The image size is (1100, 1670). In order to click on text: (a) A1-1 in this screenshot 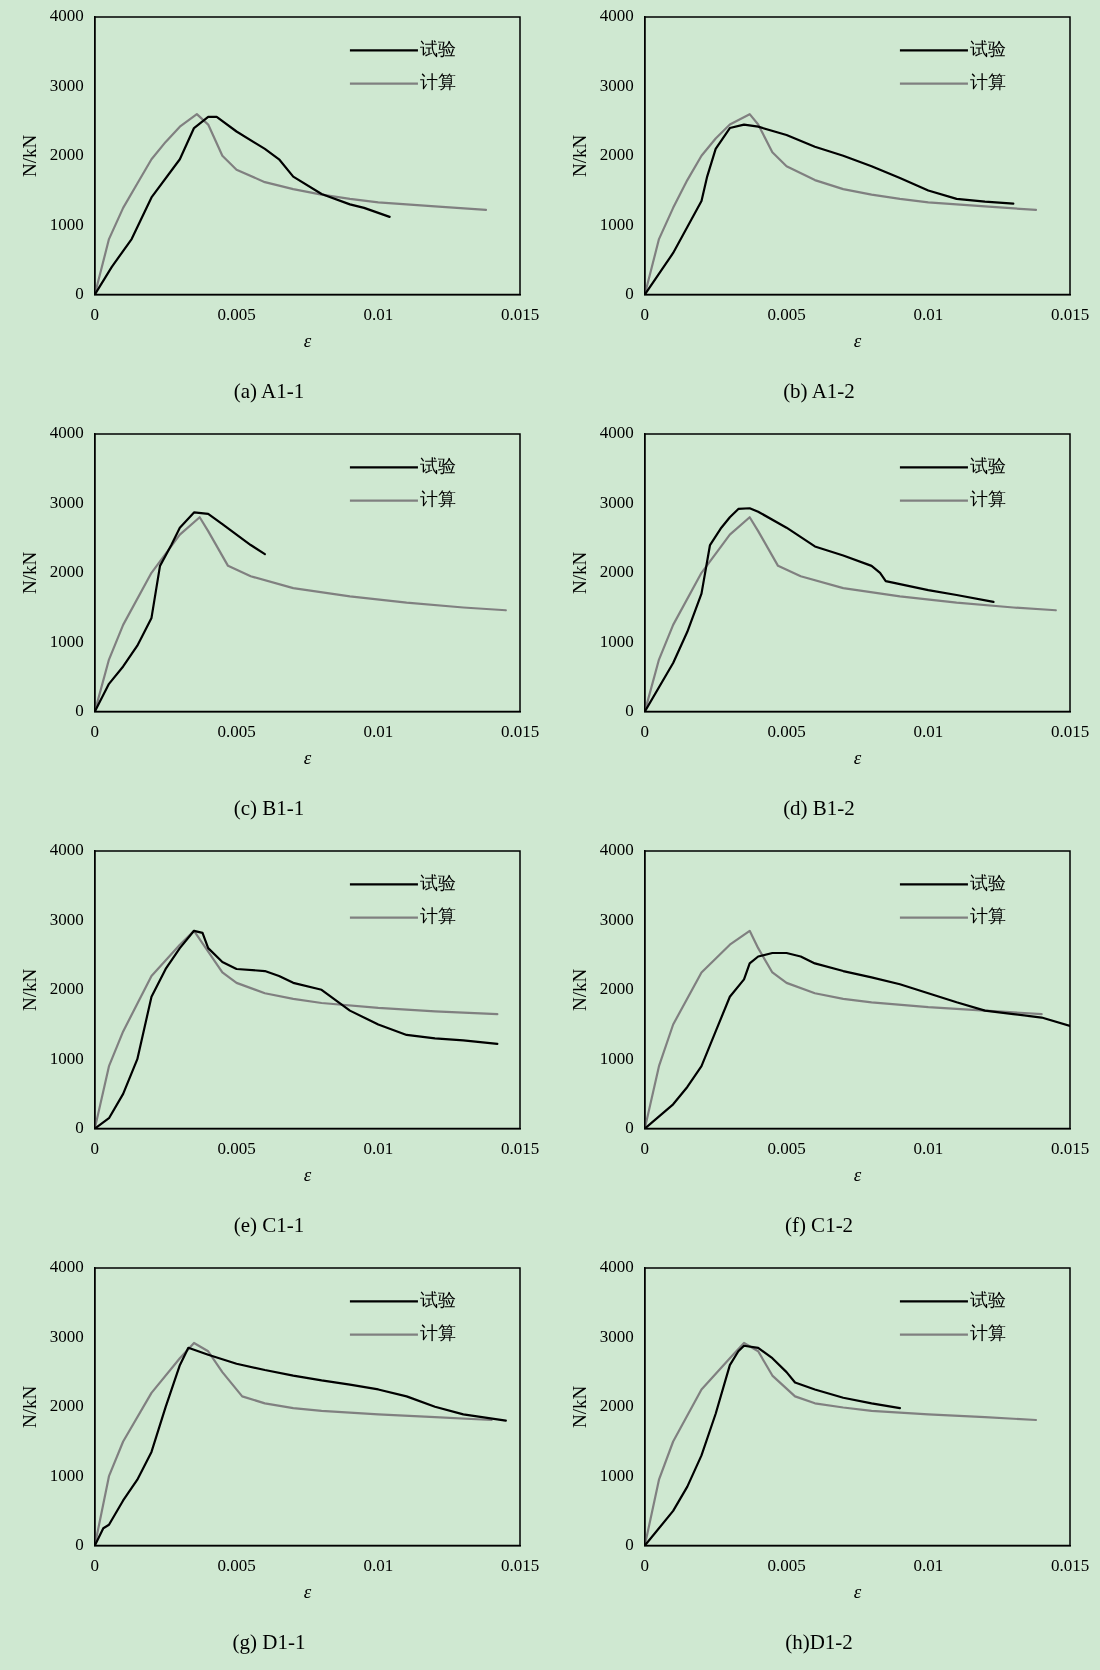, I will do `click(269, 390)`.